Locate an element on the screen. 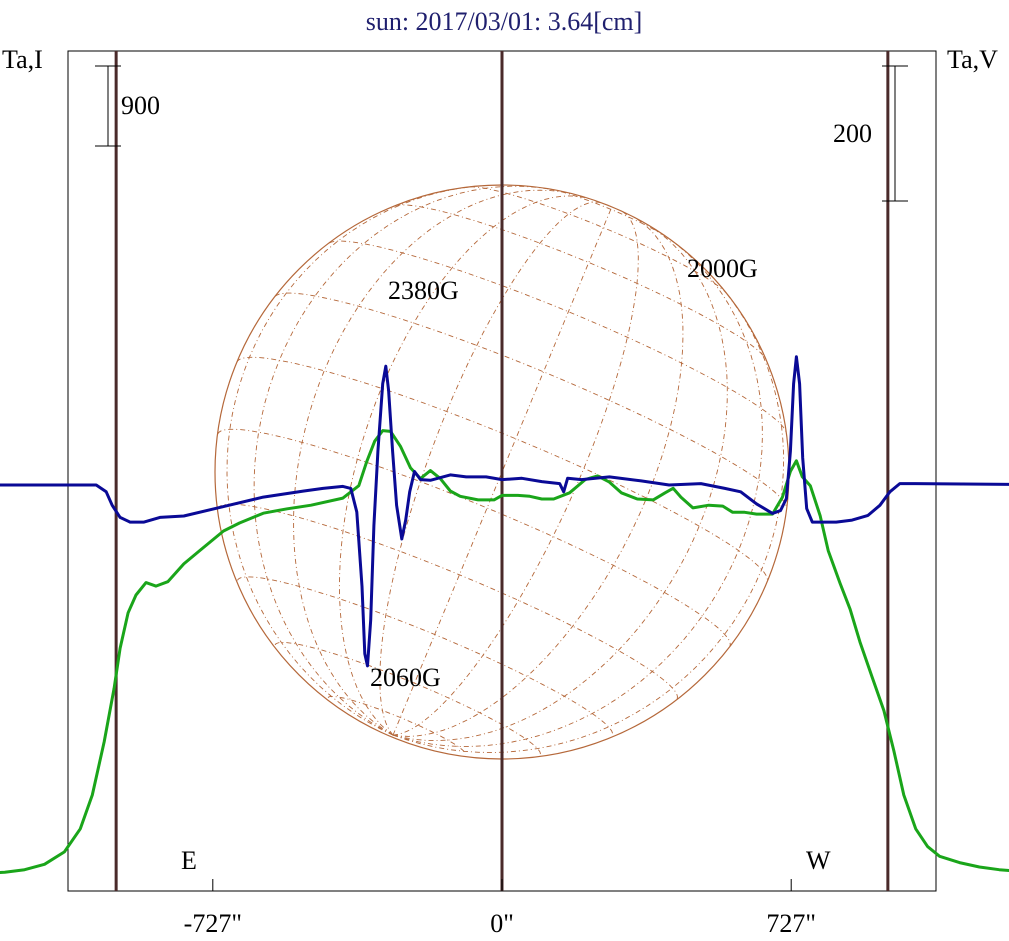 The width and height of the screenshot is (1009, 941). polarization-scale-bar: 200 is located at coordinates (870, 133).